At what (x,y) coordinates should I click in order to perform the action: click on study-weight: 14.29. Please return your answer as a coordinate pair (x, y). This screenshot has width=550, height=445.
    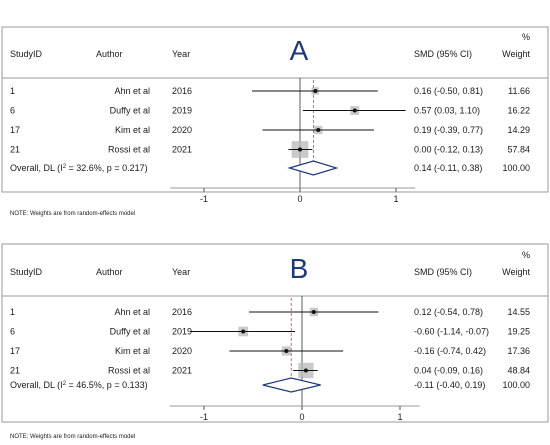
    Looking at the image, I should click on (518, 130).